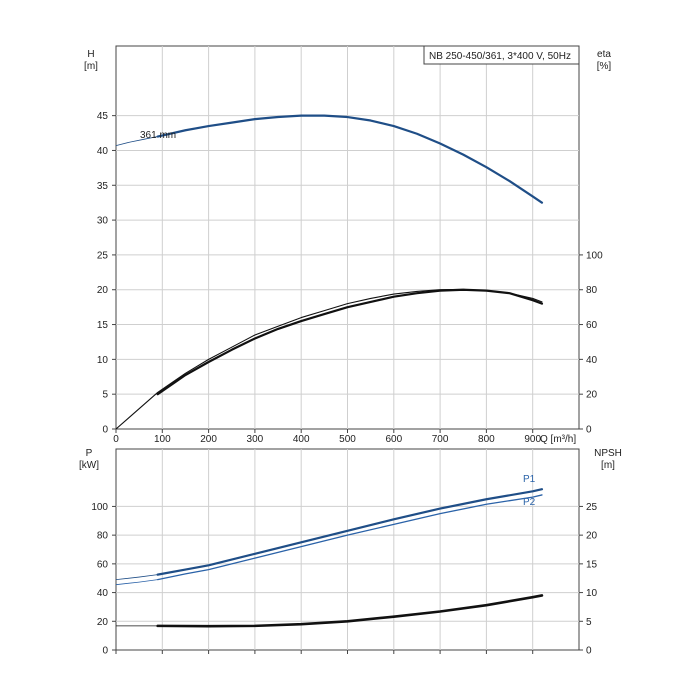  I want to click on bottom-y-right-tick-label: 25, so click(592, 507).